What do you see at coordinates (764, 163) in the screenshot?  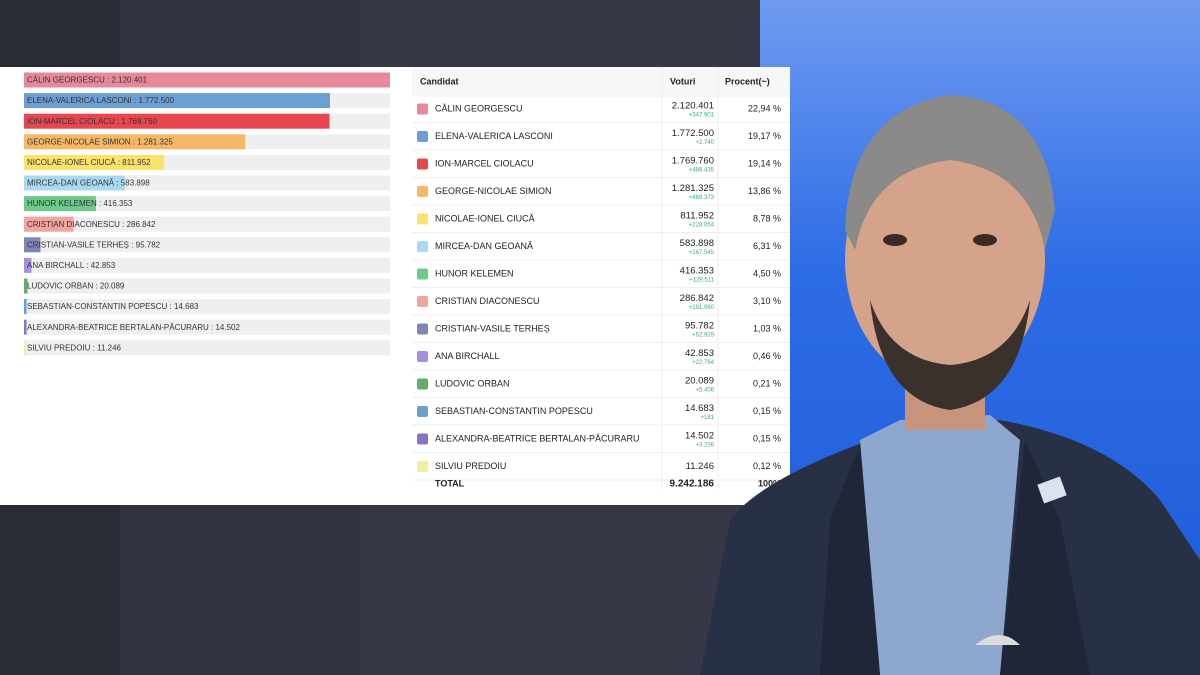 I see `percent: 19,14 %` at bounding box center [764, 163].